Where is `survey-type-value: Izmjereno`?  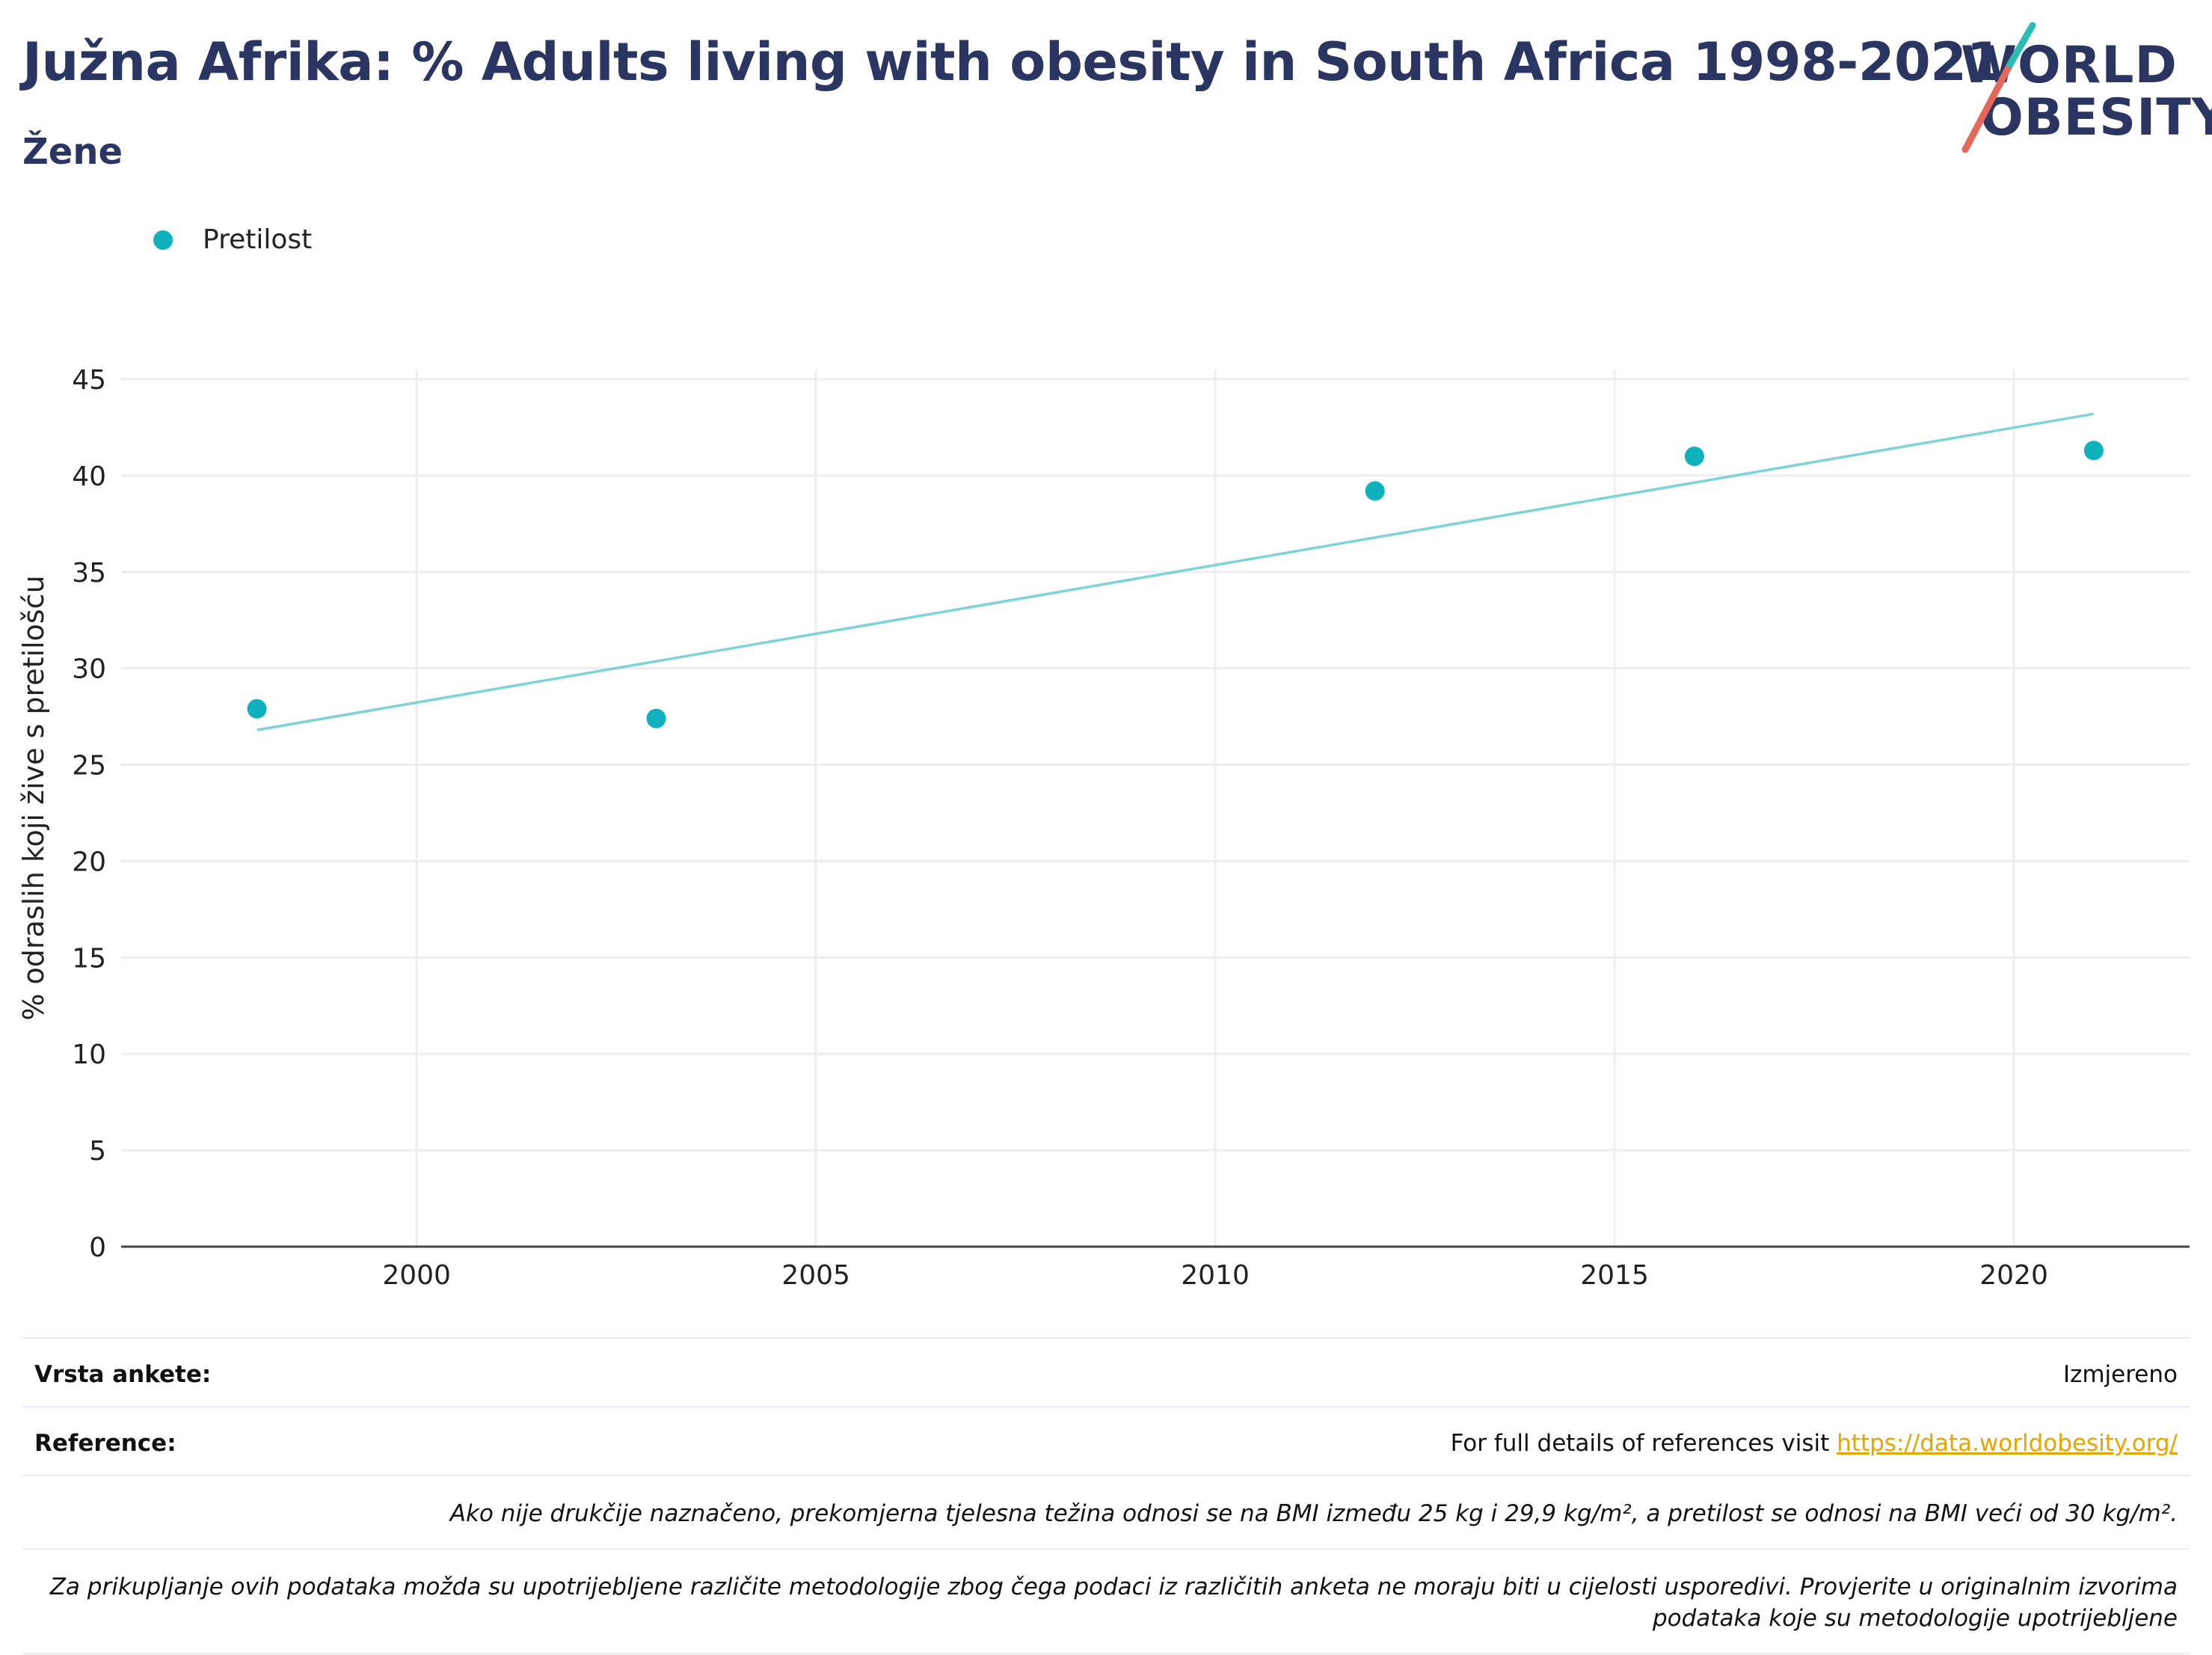
survey-type-value: Izmjereno is located at coordinates (2120, 1374).